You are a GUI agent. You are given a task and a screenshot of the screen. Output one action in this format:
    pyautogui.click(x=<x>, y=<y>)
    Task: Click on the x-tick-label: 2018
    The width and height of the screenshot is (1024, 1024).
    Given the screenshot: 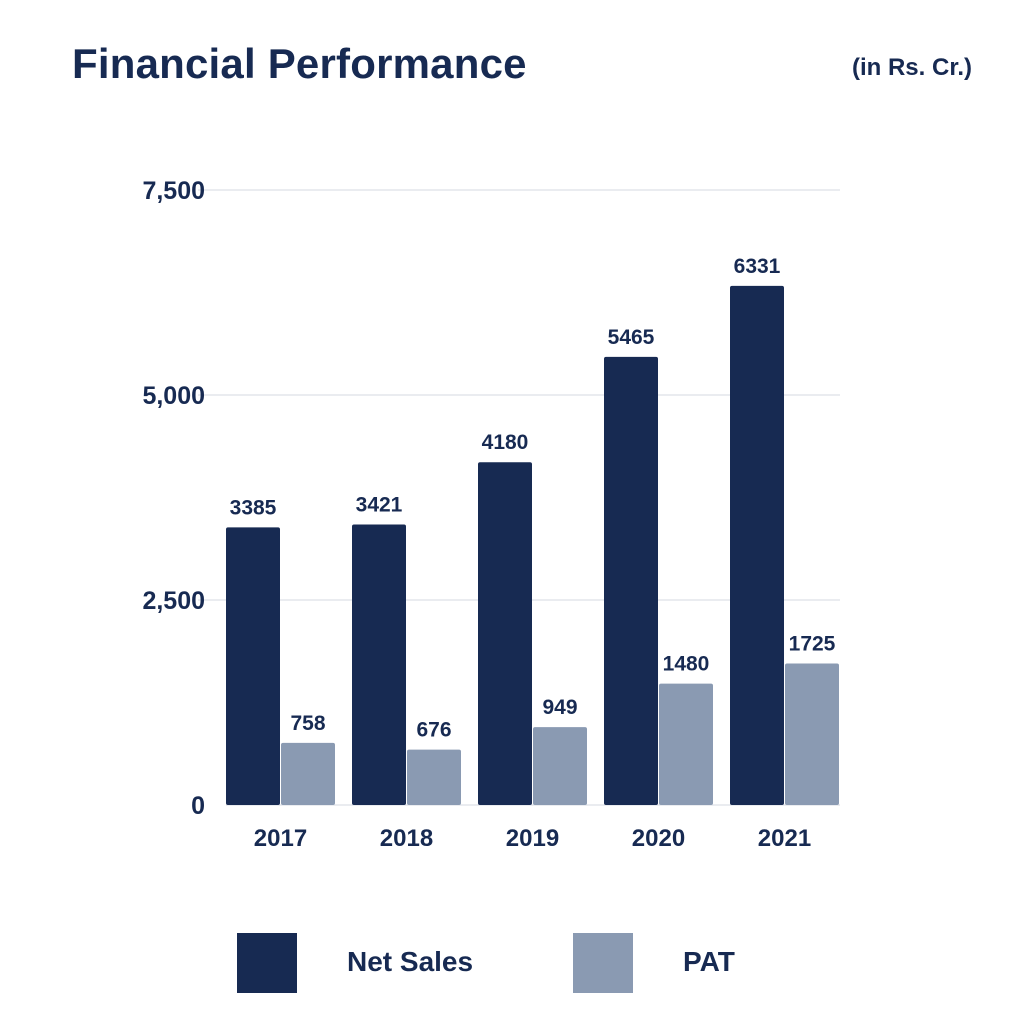 What is the action you would take?
    pyautogui.click(x=406, y=838)
    